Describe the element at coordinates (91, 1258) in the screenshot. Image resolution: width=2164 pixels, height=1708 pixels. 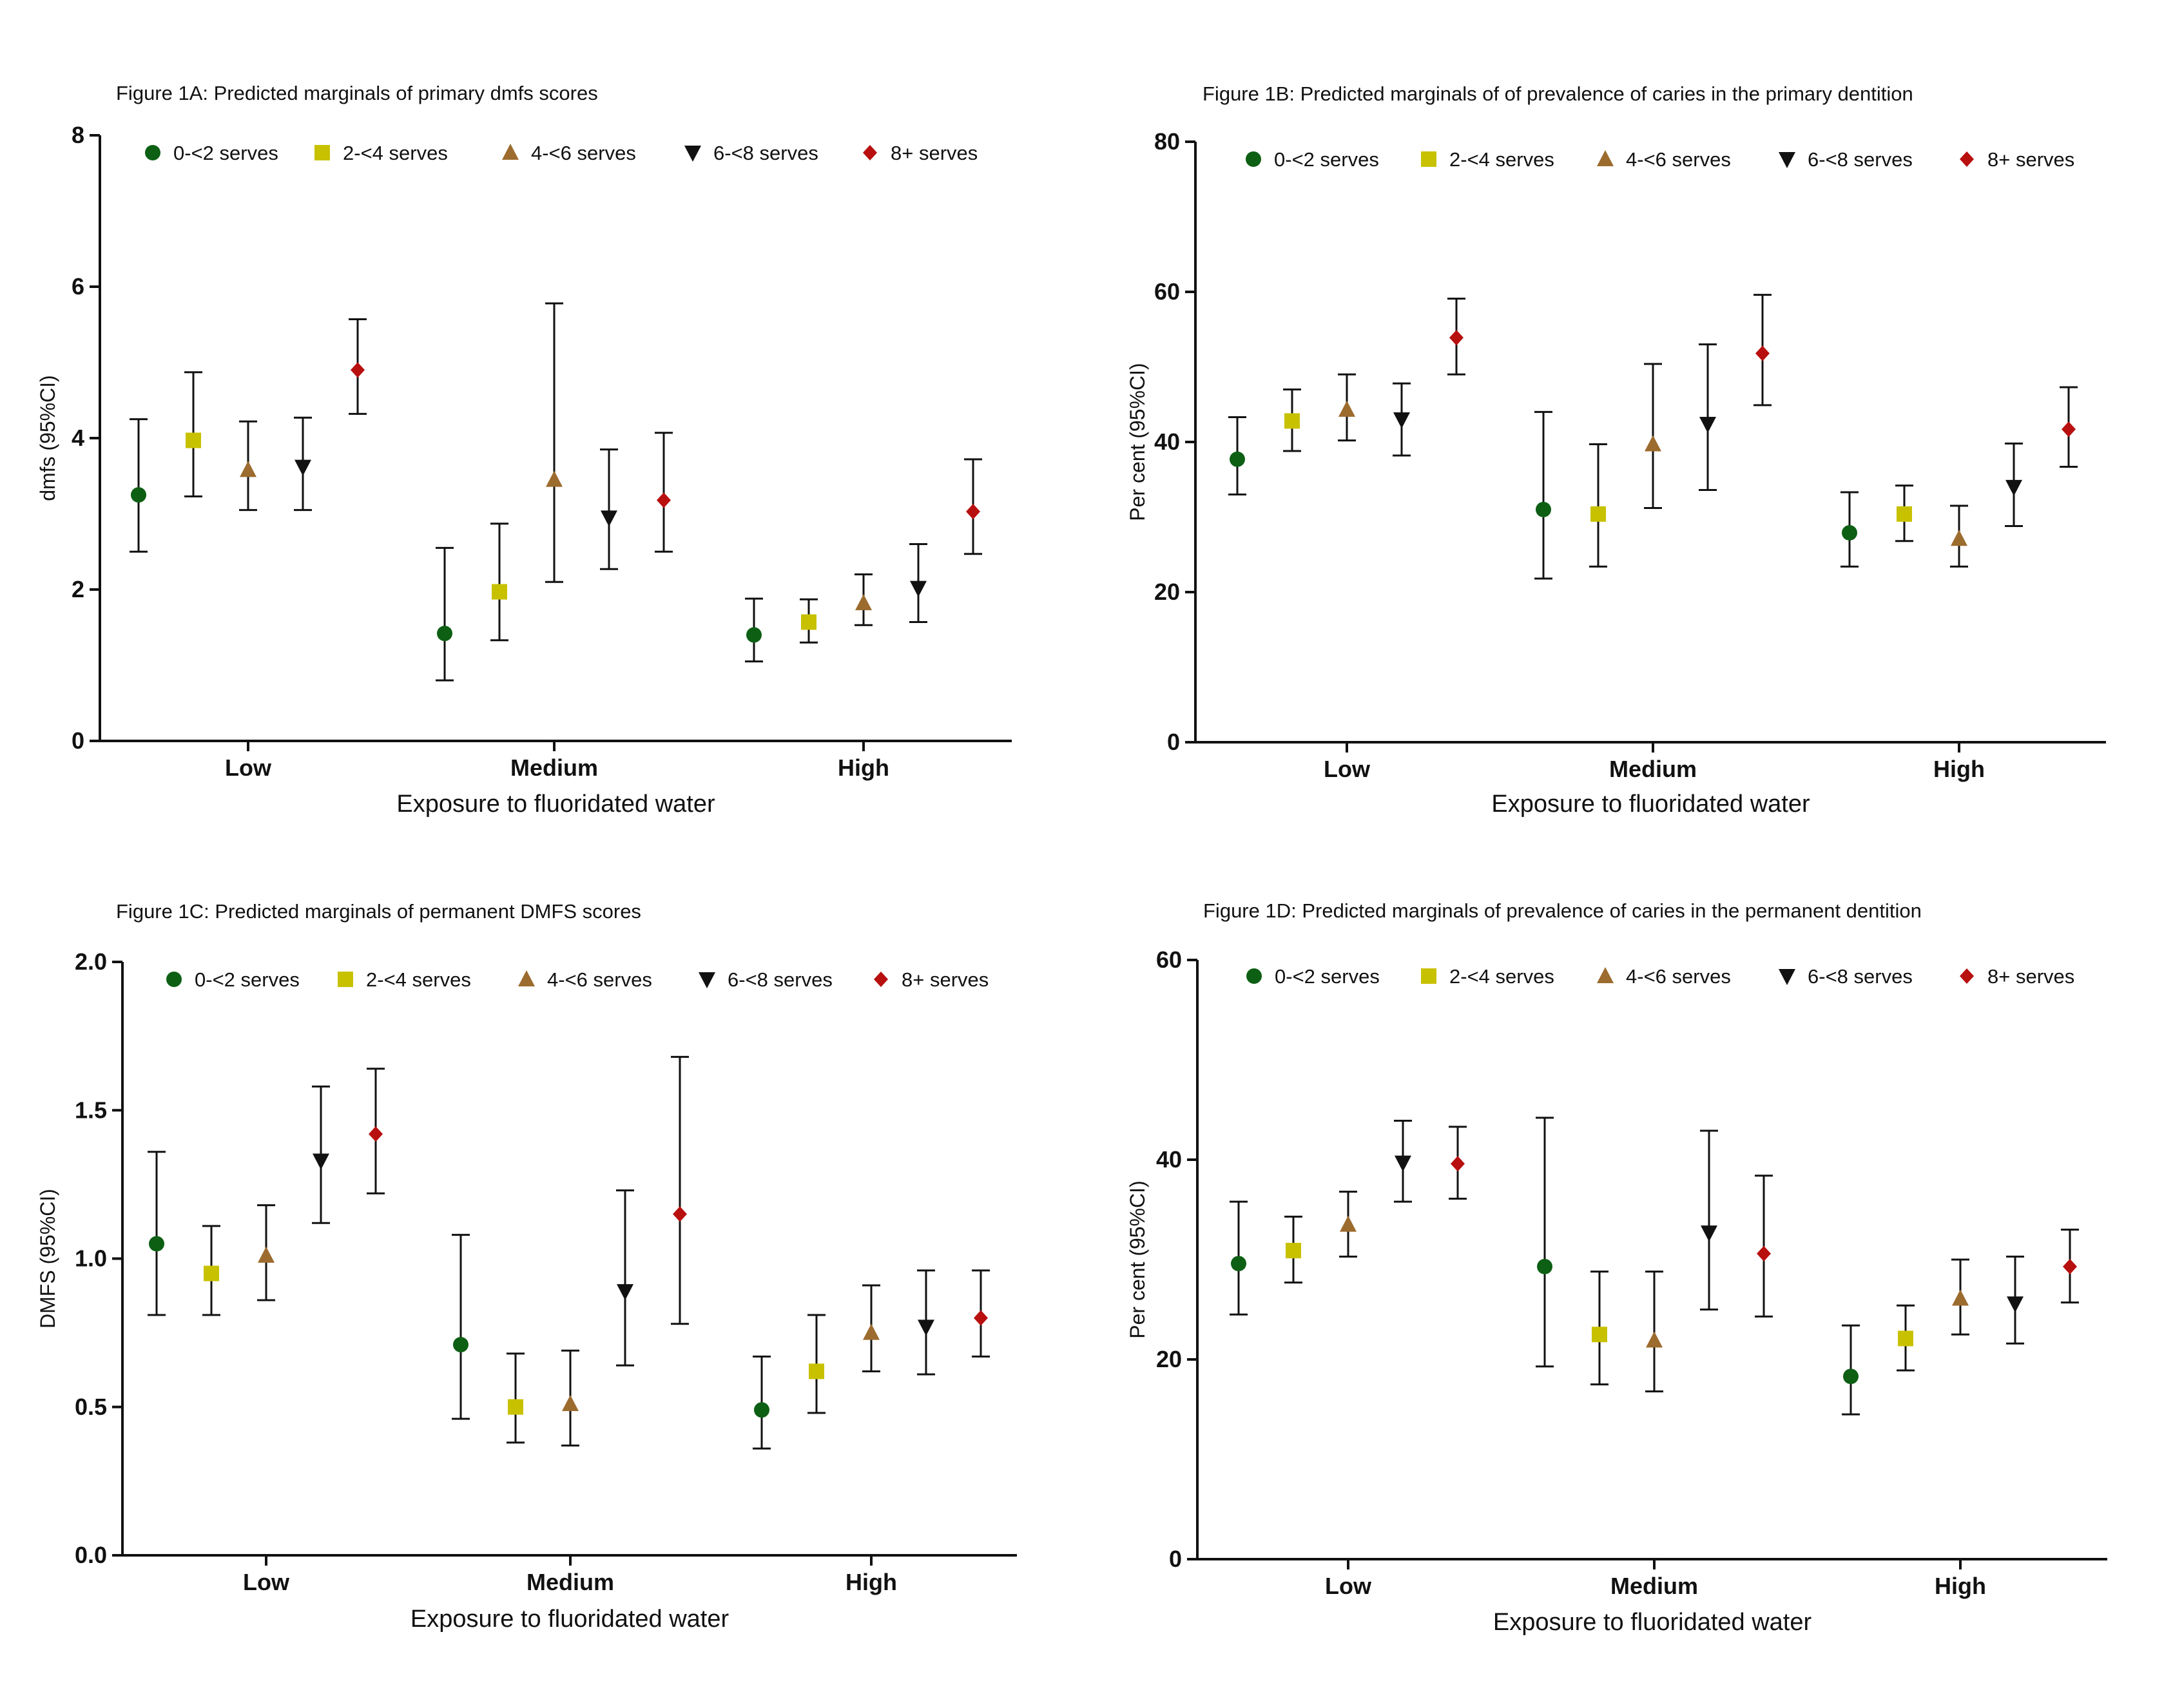
I see `y-tick-label: 1.0` at that location.